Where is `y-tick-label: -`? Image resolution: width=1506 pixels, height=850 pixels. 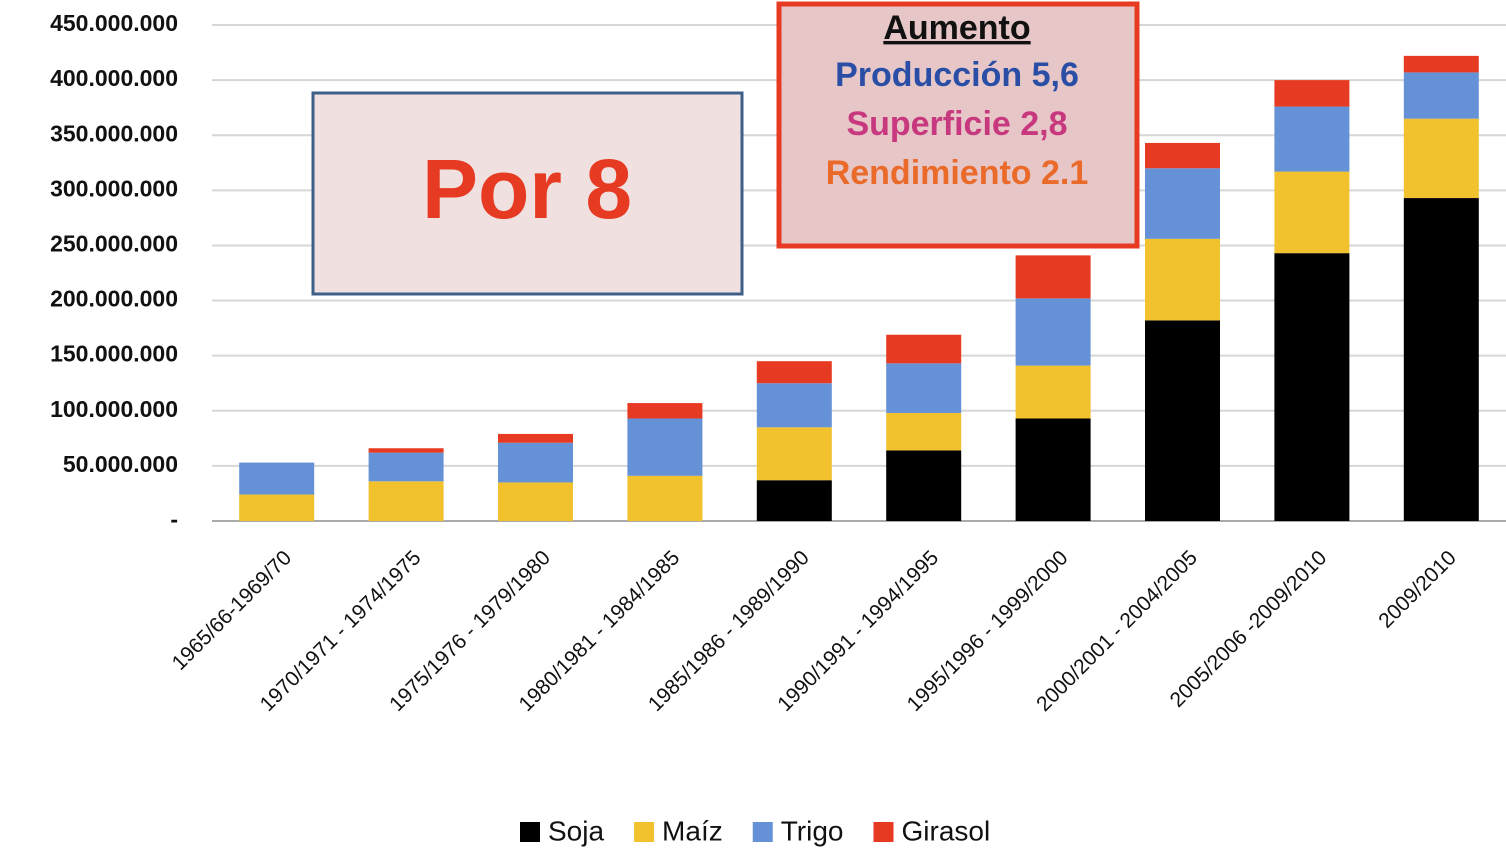 y-tick-label: - is located at coordinates (174, 519).